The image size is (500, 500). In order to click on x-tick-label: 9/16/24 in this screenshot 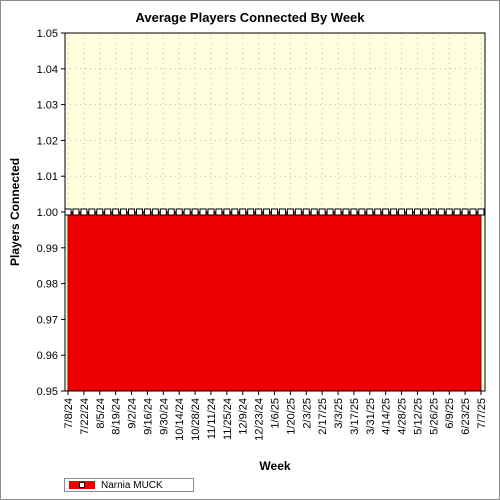, I will do `click(148, 416)`.